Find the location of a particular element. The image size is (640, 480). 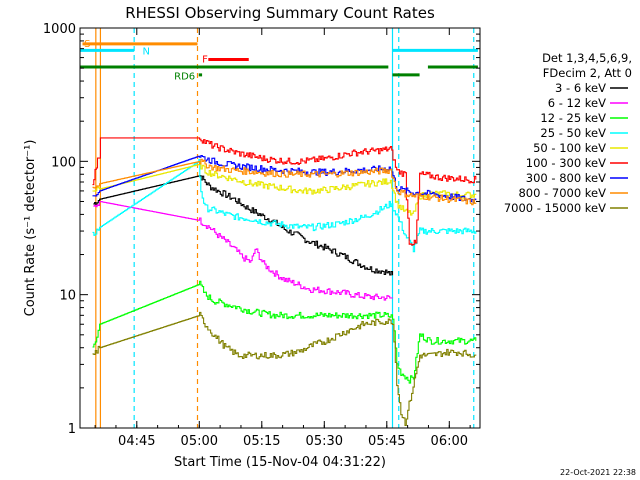

legend-label-12-25-kev: 12 - 25 keV is located at coordinates (573, 118).